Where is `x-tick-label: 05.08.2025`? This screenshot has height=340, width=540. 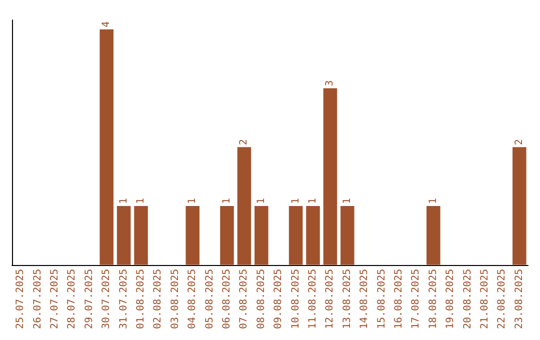
x-tick-label: 05.08.2025 is located at coordinates (210, 299).